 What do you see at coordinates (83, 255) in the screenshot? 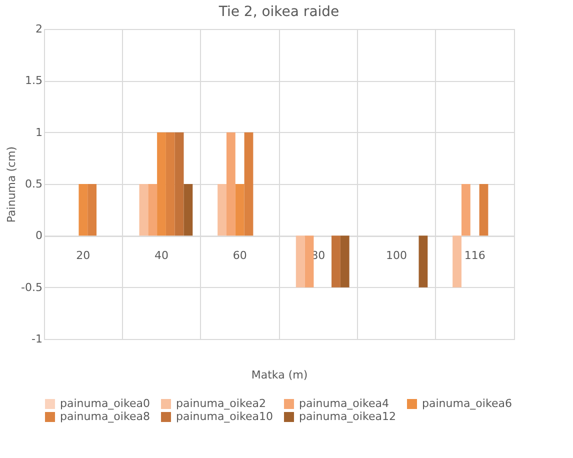
I see `x-tick-label: 20` at bounding box center [83, 255].